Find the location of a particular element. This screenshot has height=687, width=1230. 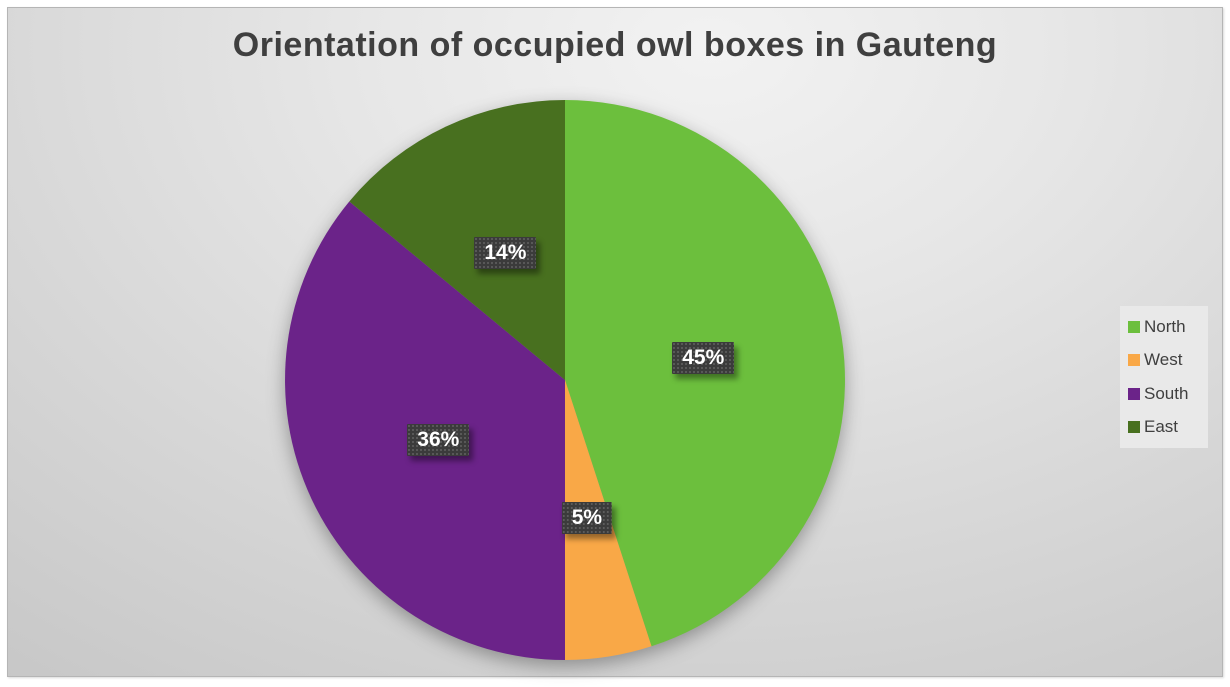

legend-entry-south: South is located at coordinates (1168, 394).